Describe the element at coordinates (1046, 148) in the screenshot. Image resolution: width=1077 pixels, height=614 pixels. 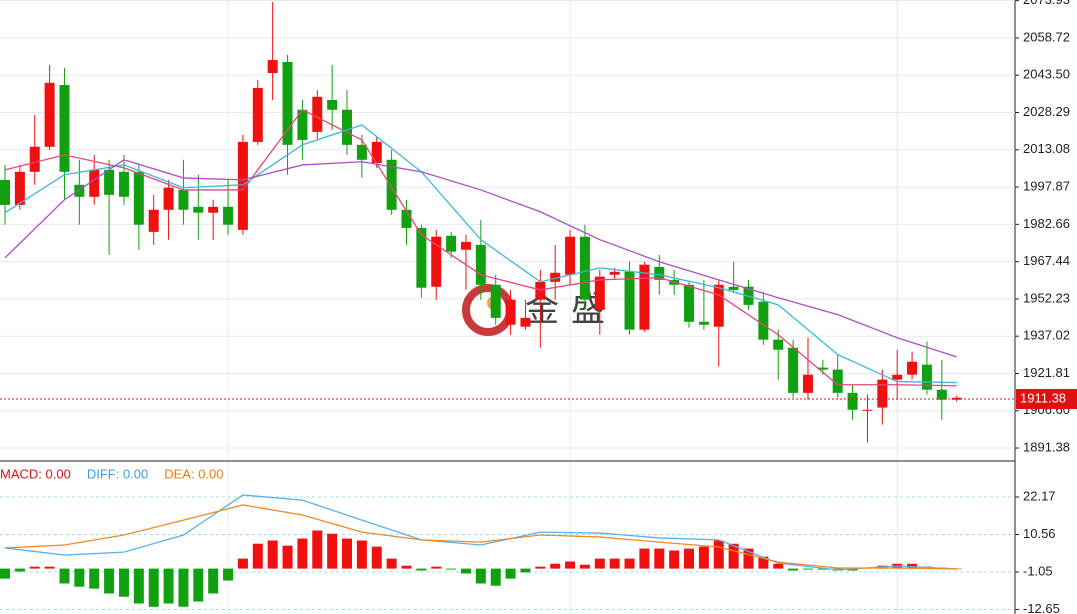
I see `y-tick-label: 2013.08` at that location.